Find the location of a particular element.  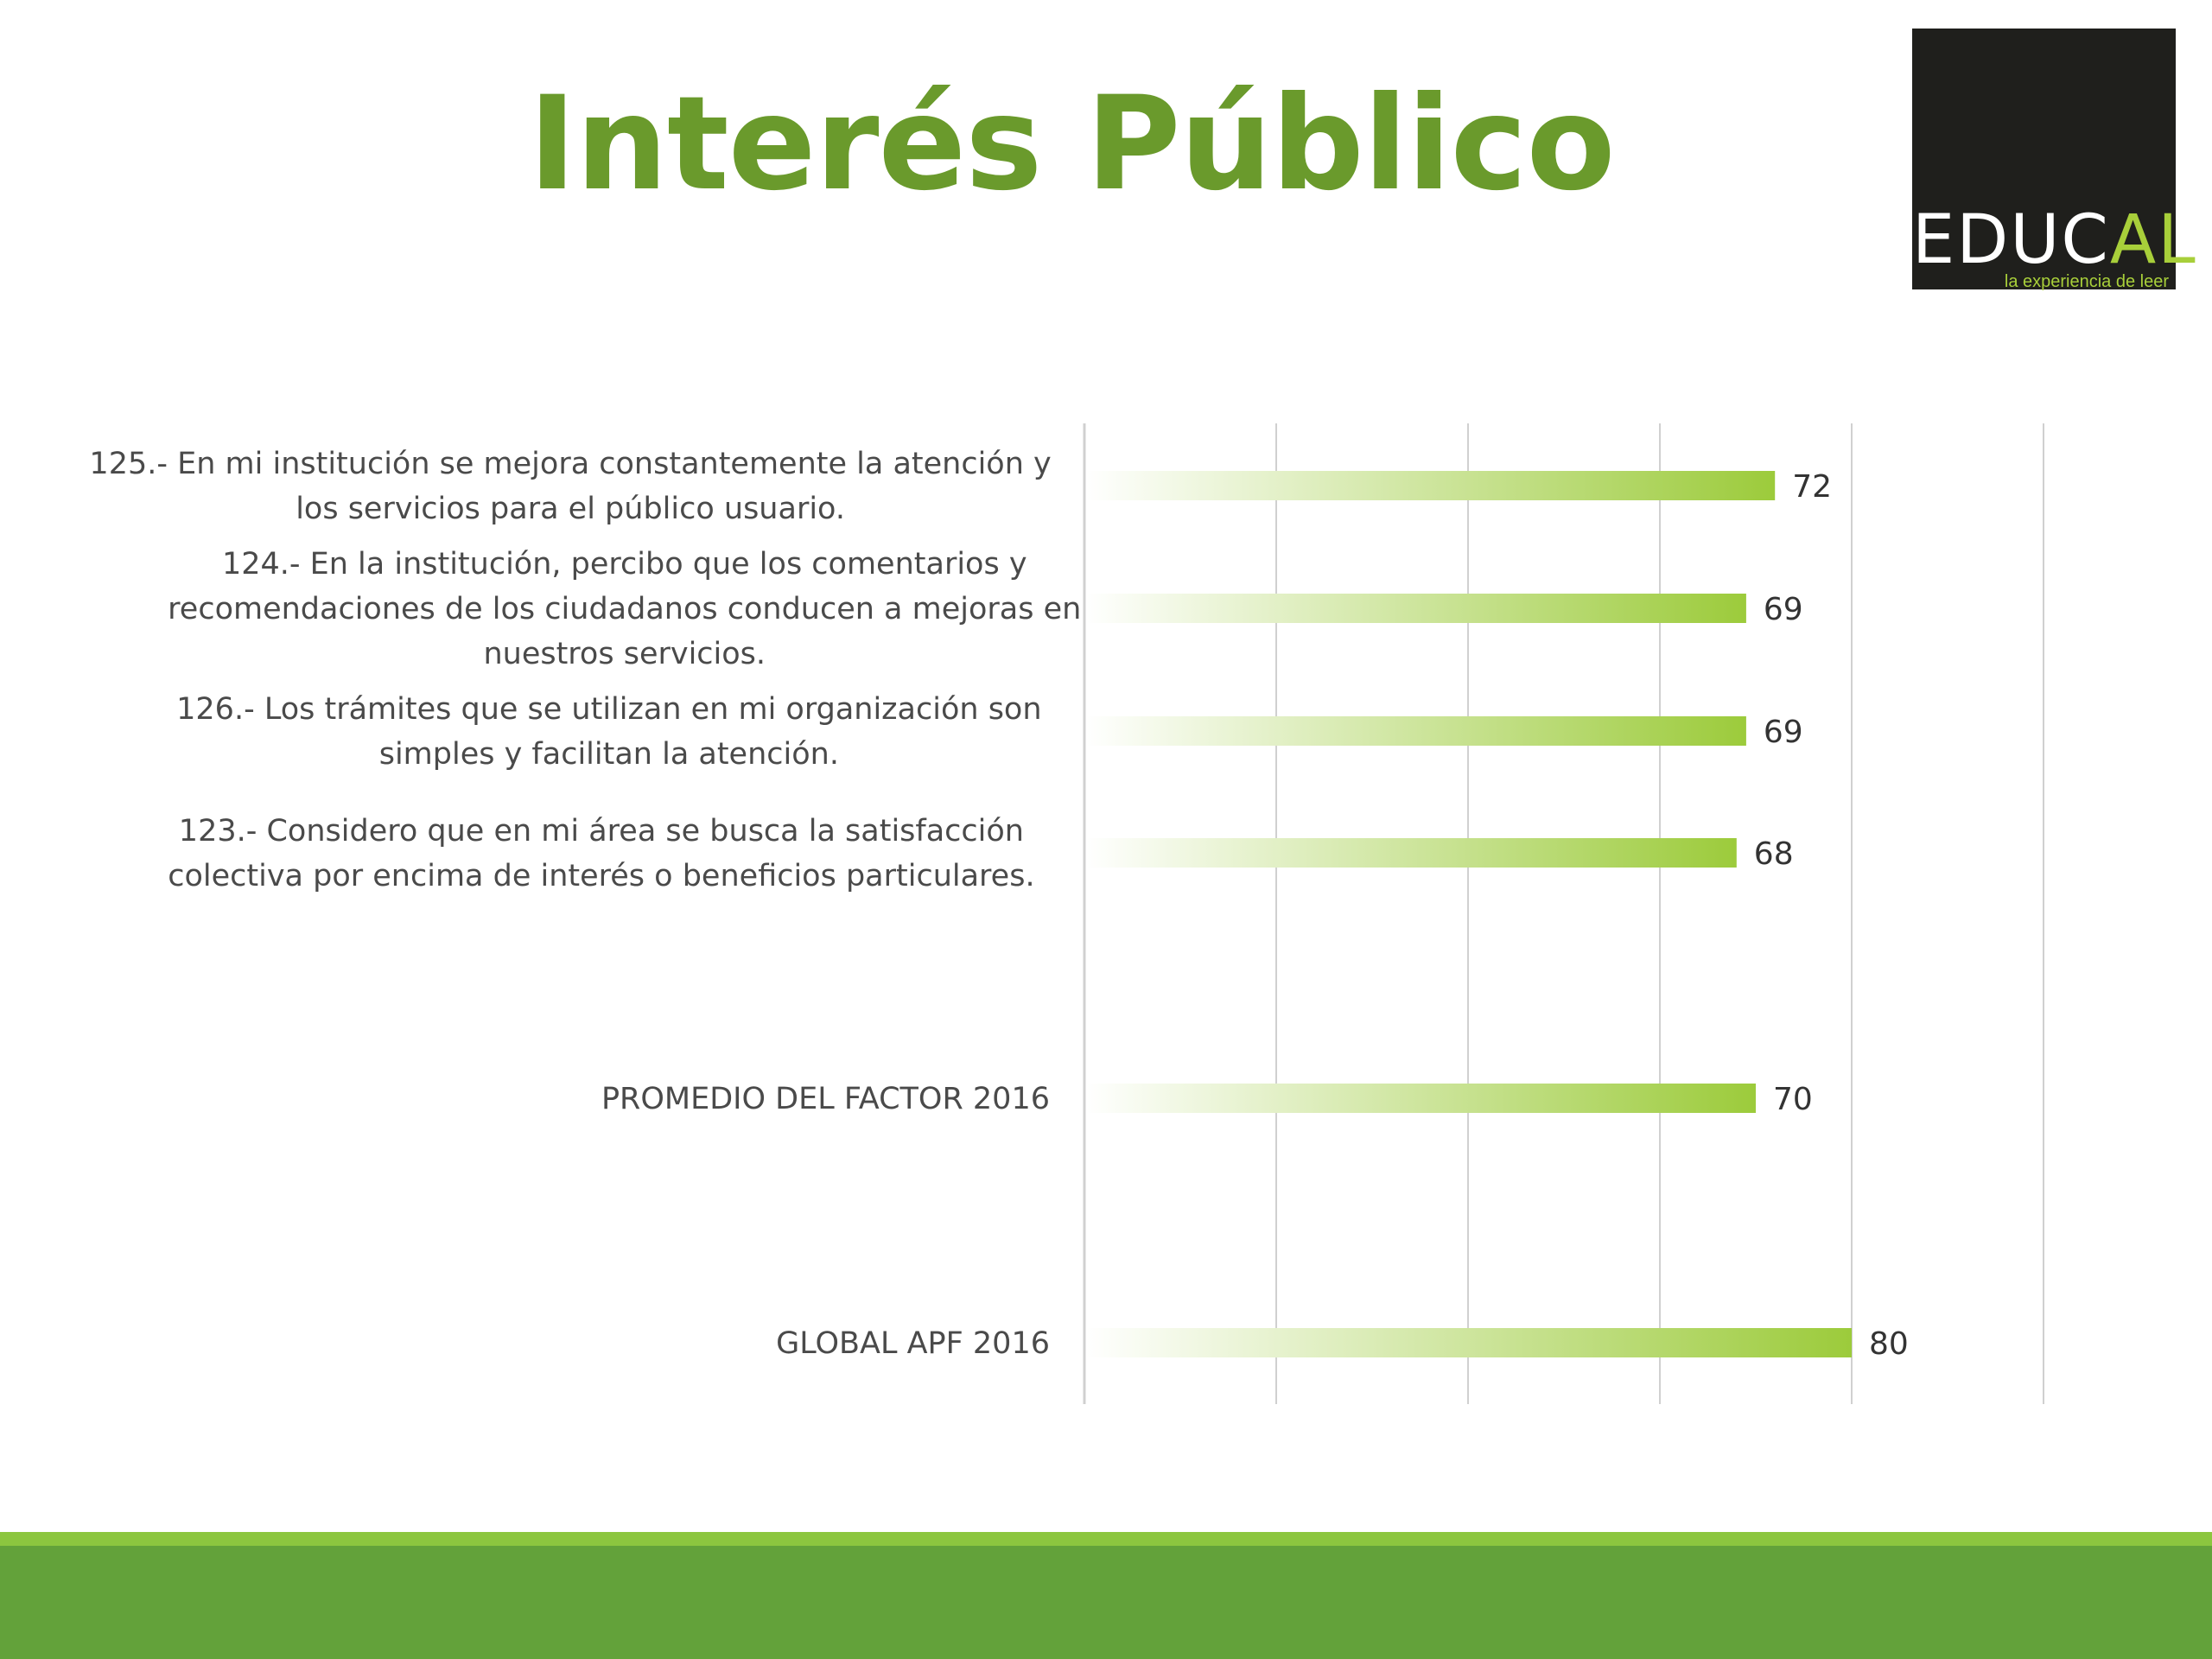

logo-wordmark: EDUCAL is located at coordinates (2054, 240).